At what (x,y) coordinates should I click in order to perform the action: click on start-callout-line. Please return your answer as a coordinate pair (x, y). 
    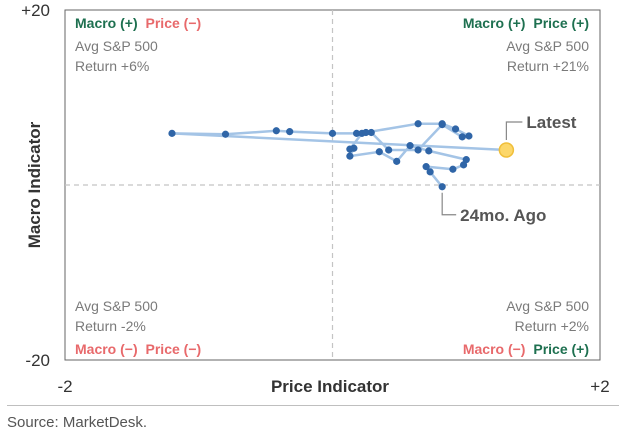
    Looking at the image, I should click on (449, 204).